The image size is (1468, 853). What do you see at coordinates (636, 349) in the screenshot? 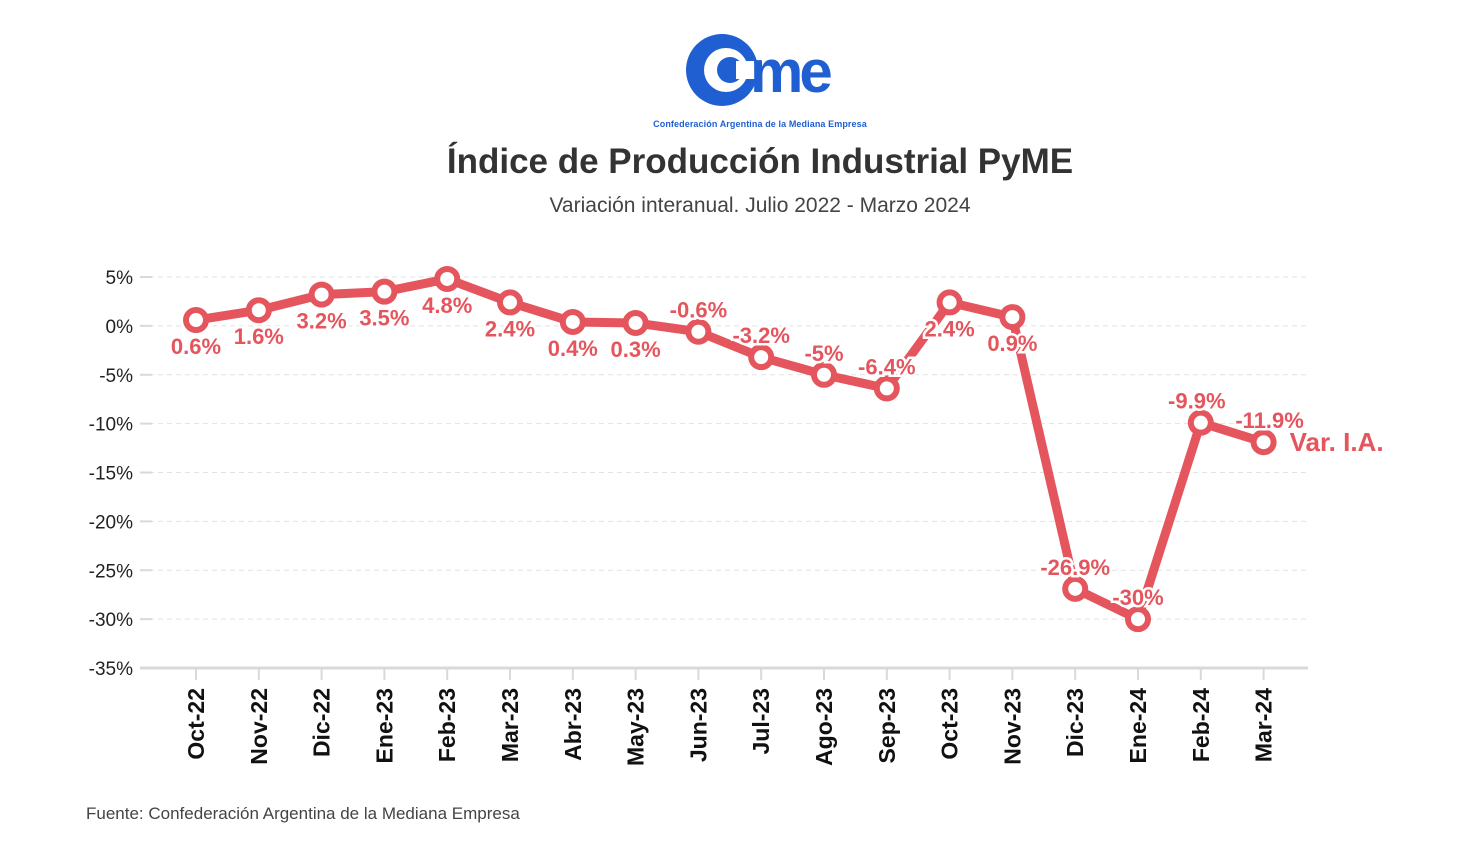
I see `data-label: 0.3%` at bounding box center [636, 349].